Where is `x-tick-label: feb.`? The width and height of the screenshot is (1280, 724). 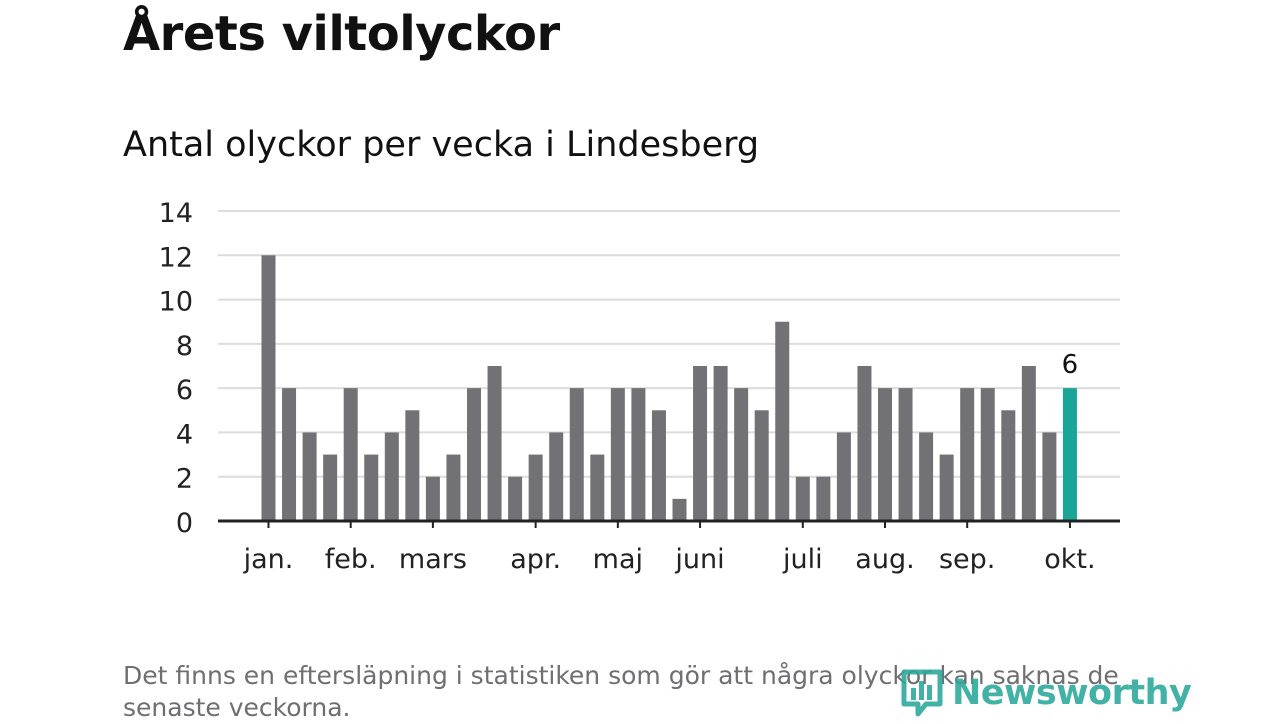 x-tick-label: feb. is located at coordinates (351, 559).